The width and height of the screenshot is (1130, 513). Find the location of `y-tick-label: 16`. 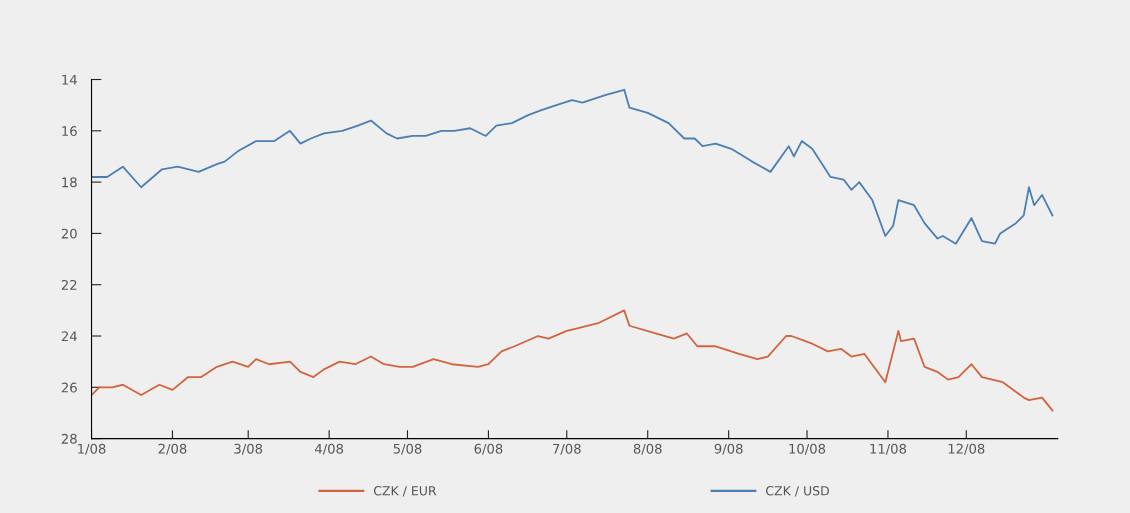

y-tick-label: 16 is located at coordinates (69, 131).